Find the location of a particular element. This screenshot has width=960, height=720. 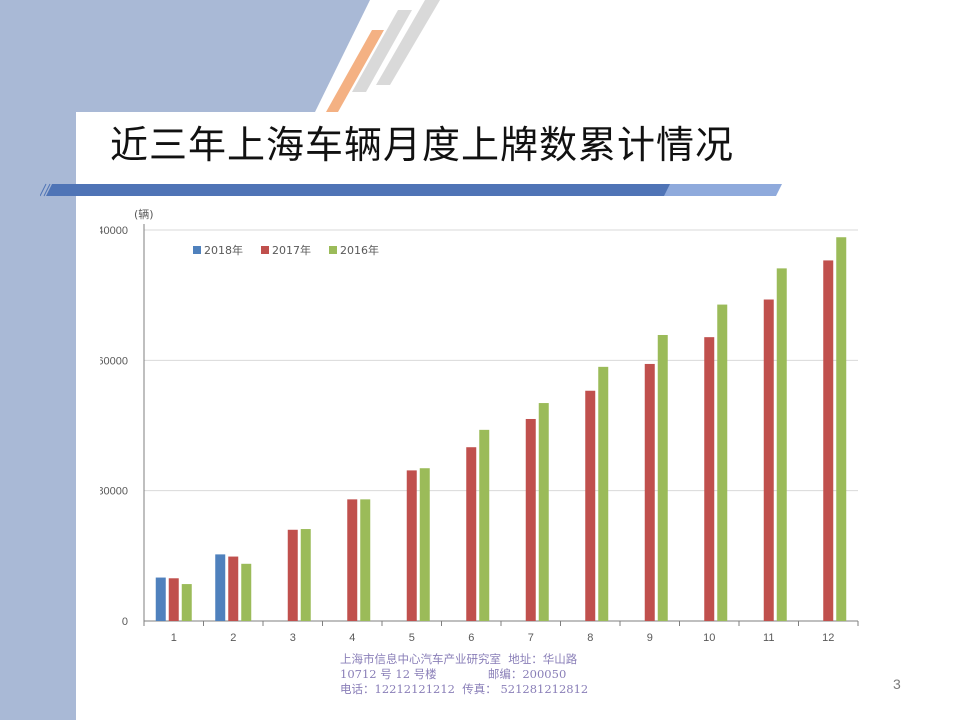

bar-2017年-12 is located at coordinates (828, 440).